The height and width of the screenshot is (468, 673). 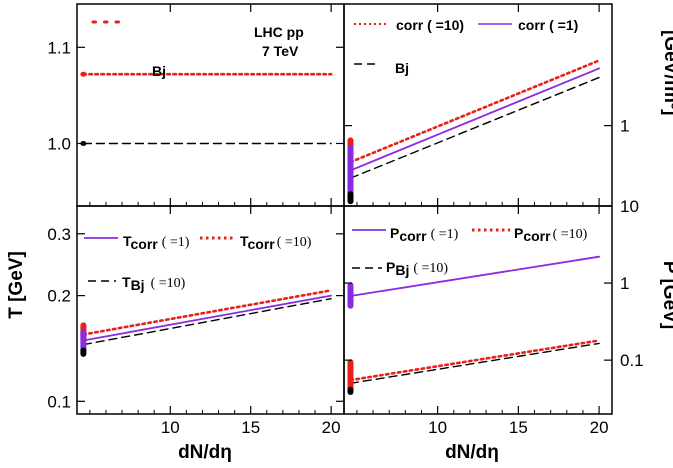 I want to click on ytick-label-bl-2: 0.3, so click(x=59, y=234).